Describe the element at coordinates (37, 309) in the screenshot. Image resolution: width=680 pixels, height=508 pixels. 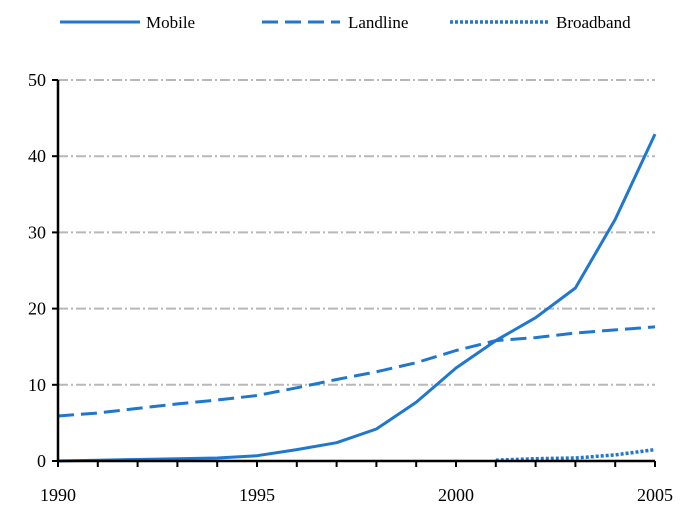
I see `y-tick-label-20: 20` at that location.